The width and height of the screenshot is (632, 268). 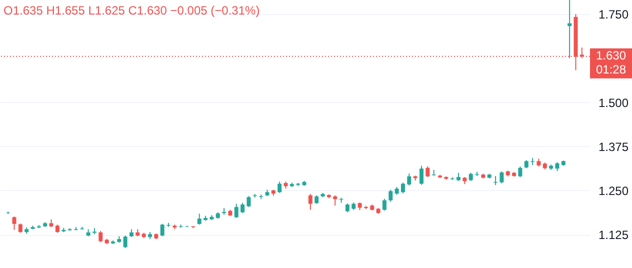 What do you see at coordinates (611, 62) in the screenshot?
I see `ref-line-label: 1.630 01:28` at bounding box center [611, 62].